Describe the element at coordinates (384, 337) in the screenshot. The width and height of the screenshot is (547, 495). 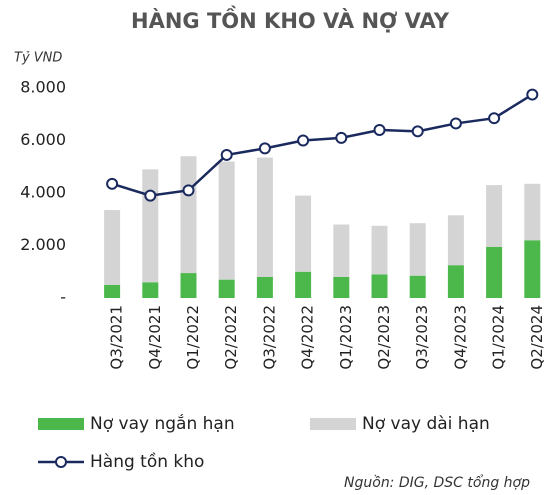
I see `x-tick-label: Q2/2023` at that location.